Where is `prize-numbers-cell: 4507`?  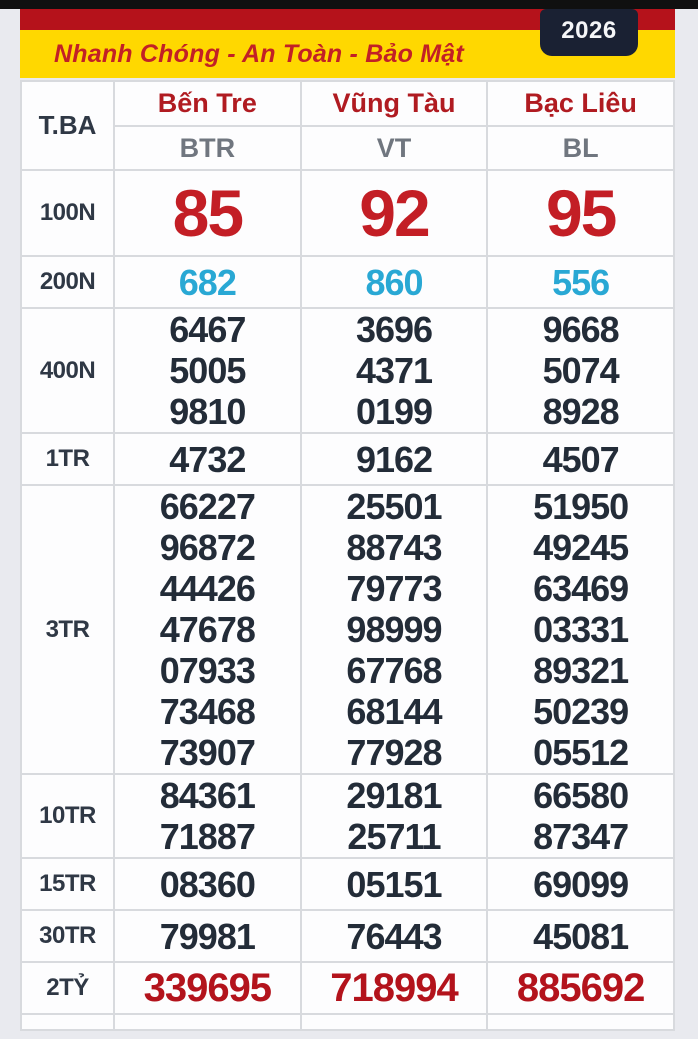 prize-numbers-cell: 4507 is located at coordinates (580, 459).